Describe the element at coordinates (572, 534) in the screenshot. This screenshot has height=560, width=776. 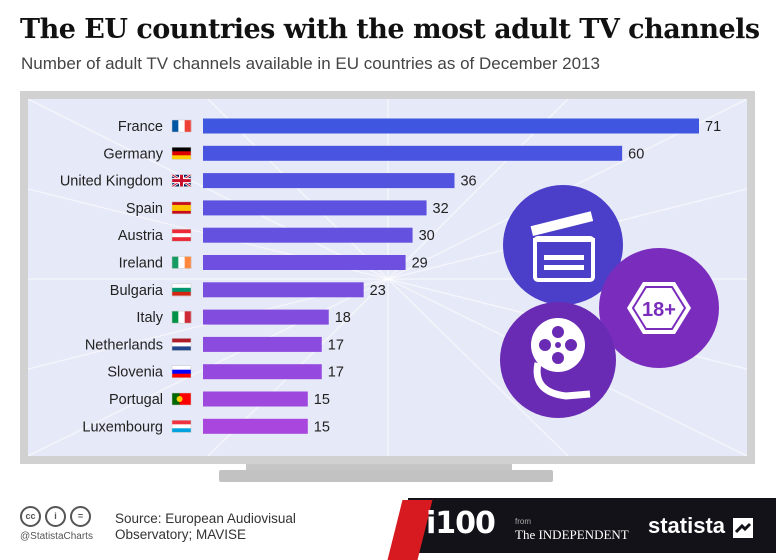
I see `independent-logo: The INDEPENDENT` at that location.